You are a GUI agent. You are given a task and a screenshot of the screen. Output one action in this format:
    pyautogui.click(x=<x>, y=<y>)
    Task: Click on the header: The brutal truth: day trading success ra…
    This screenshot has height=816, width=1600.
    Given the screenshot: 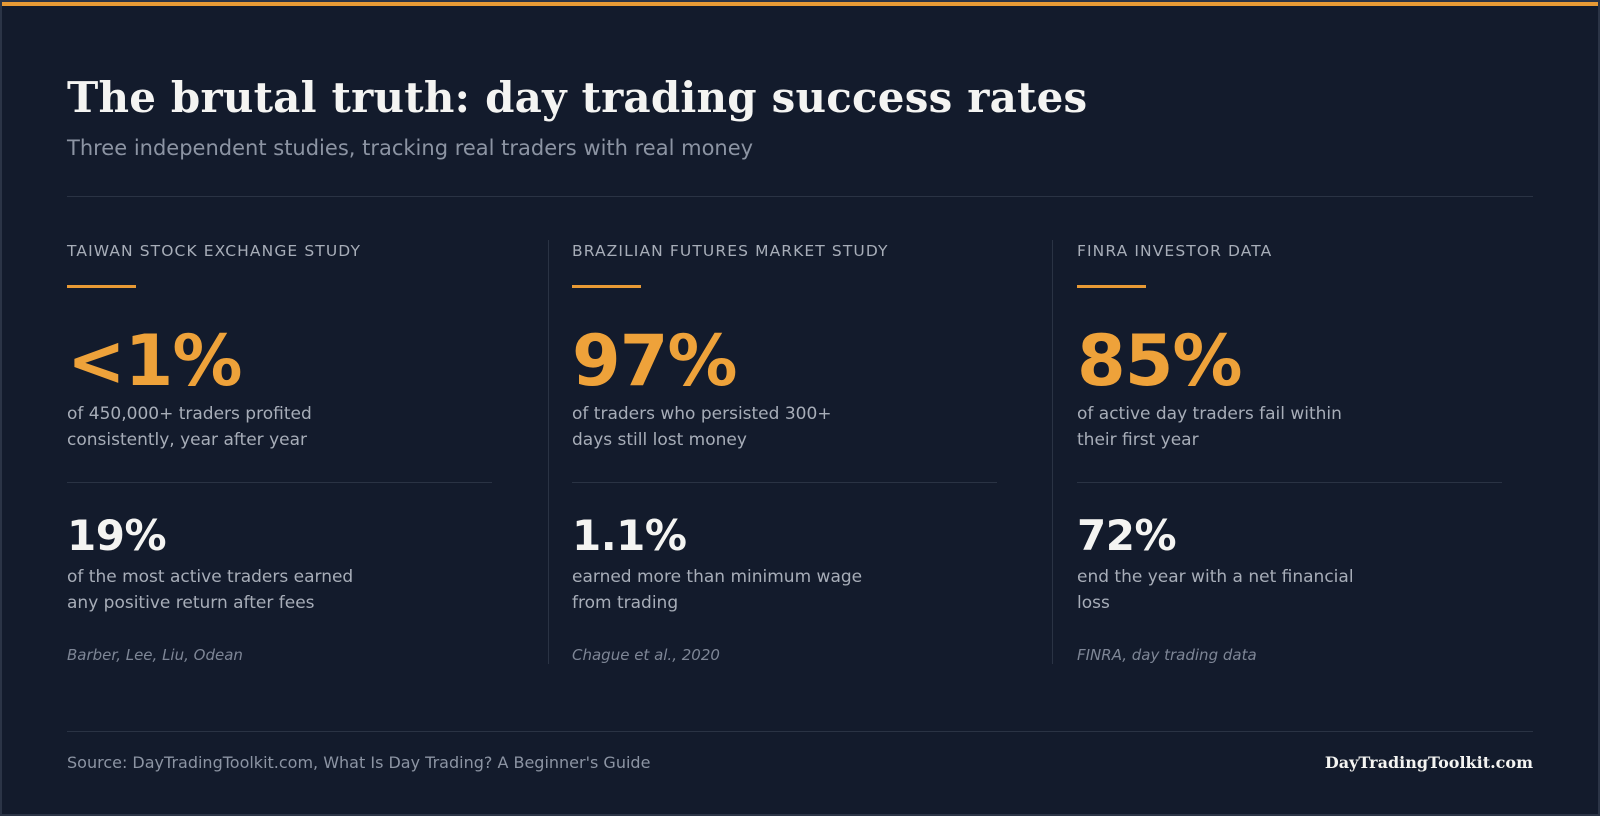 What is the action you would take?
    pyautogui.click(x=800, y=115)
    